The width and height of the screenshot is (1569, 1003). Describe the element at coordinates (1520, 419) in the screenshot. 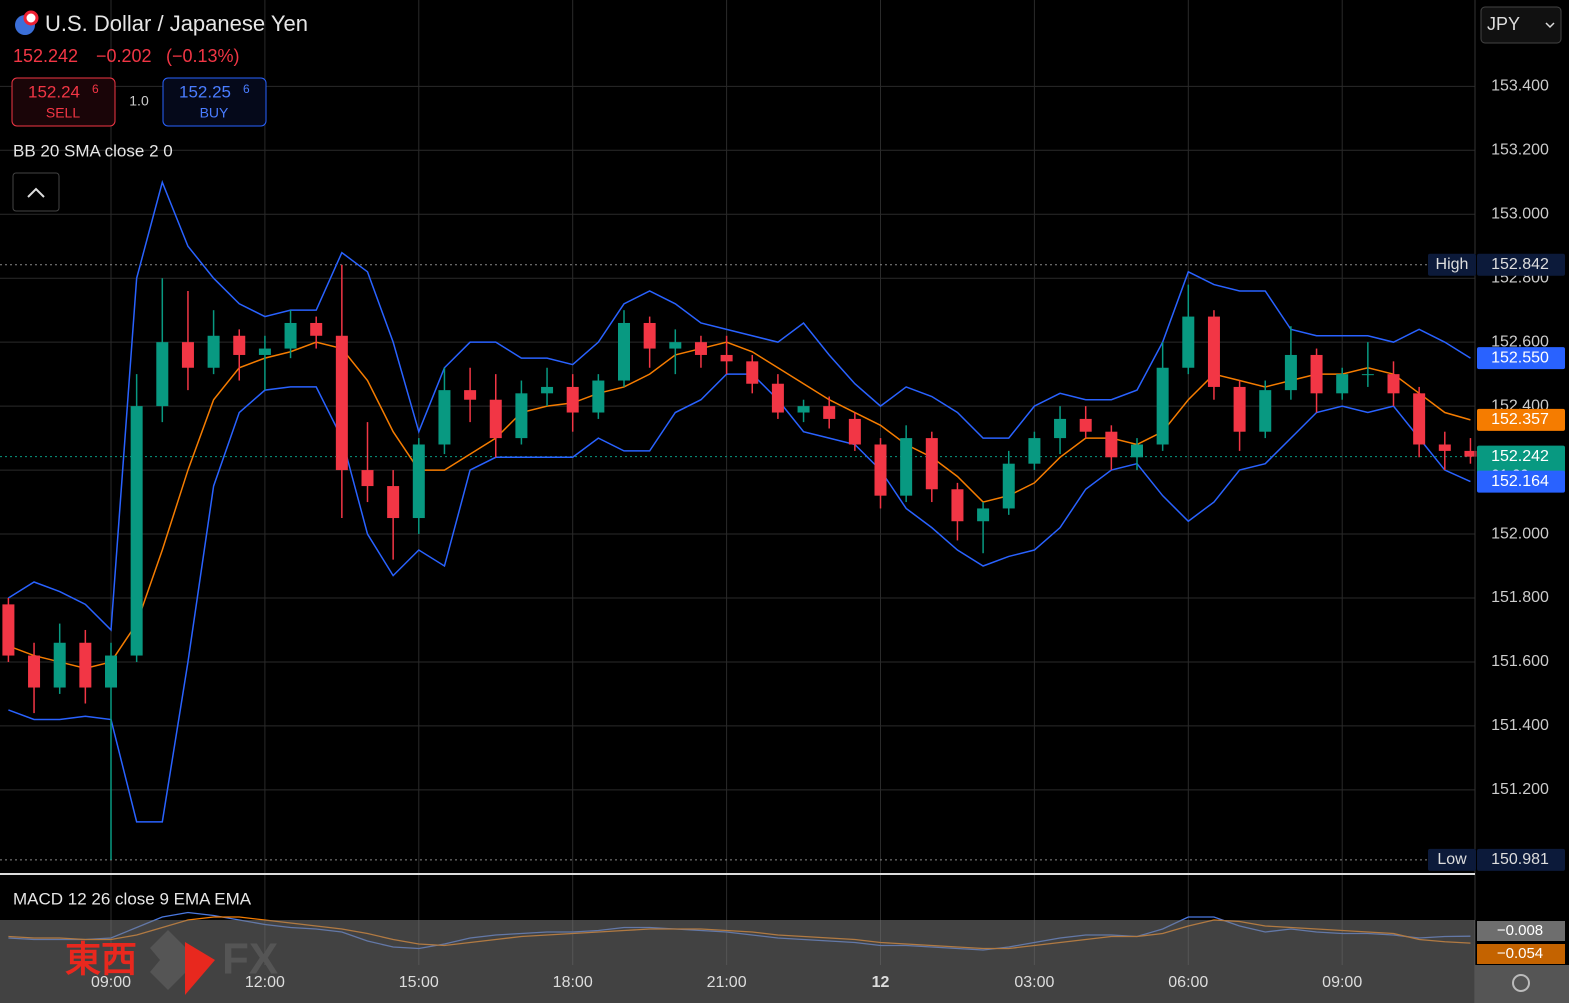

I see `price-tag-label: 152.357` at that location.